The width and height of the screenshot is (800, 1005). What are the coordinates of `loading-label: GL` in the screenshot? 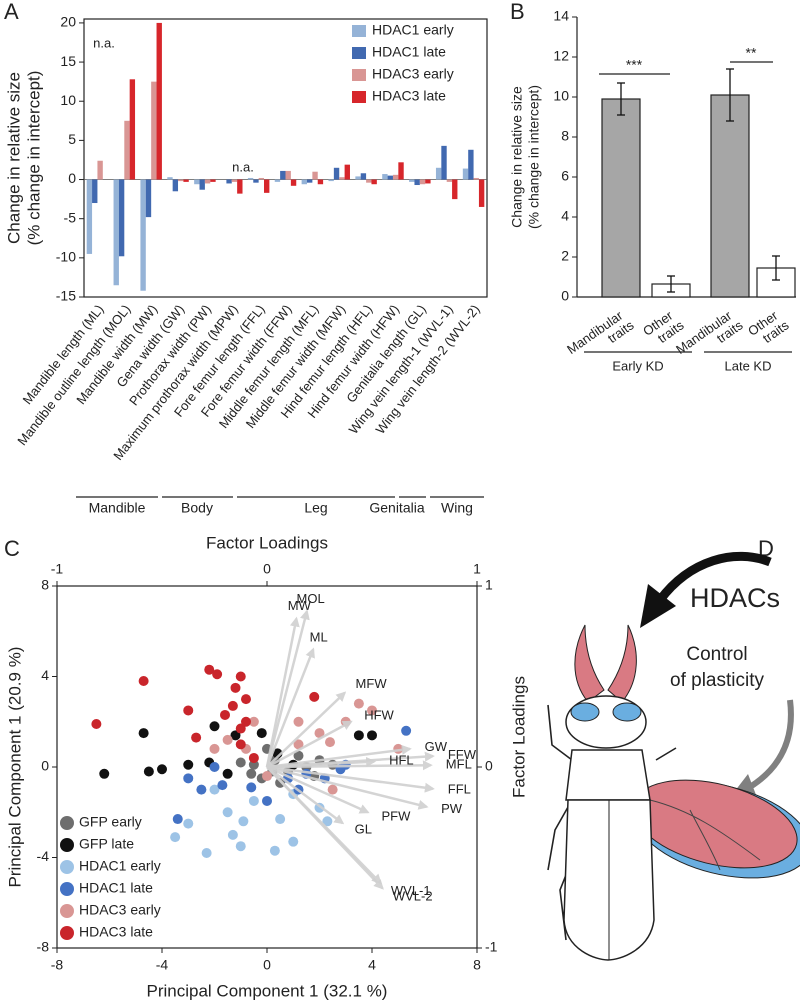 It's located at (363, 829).